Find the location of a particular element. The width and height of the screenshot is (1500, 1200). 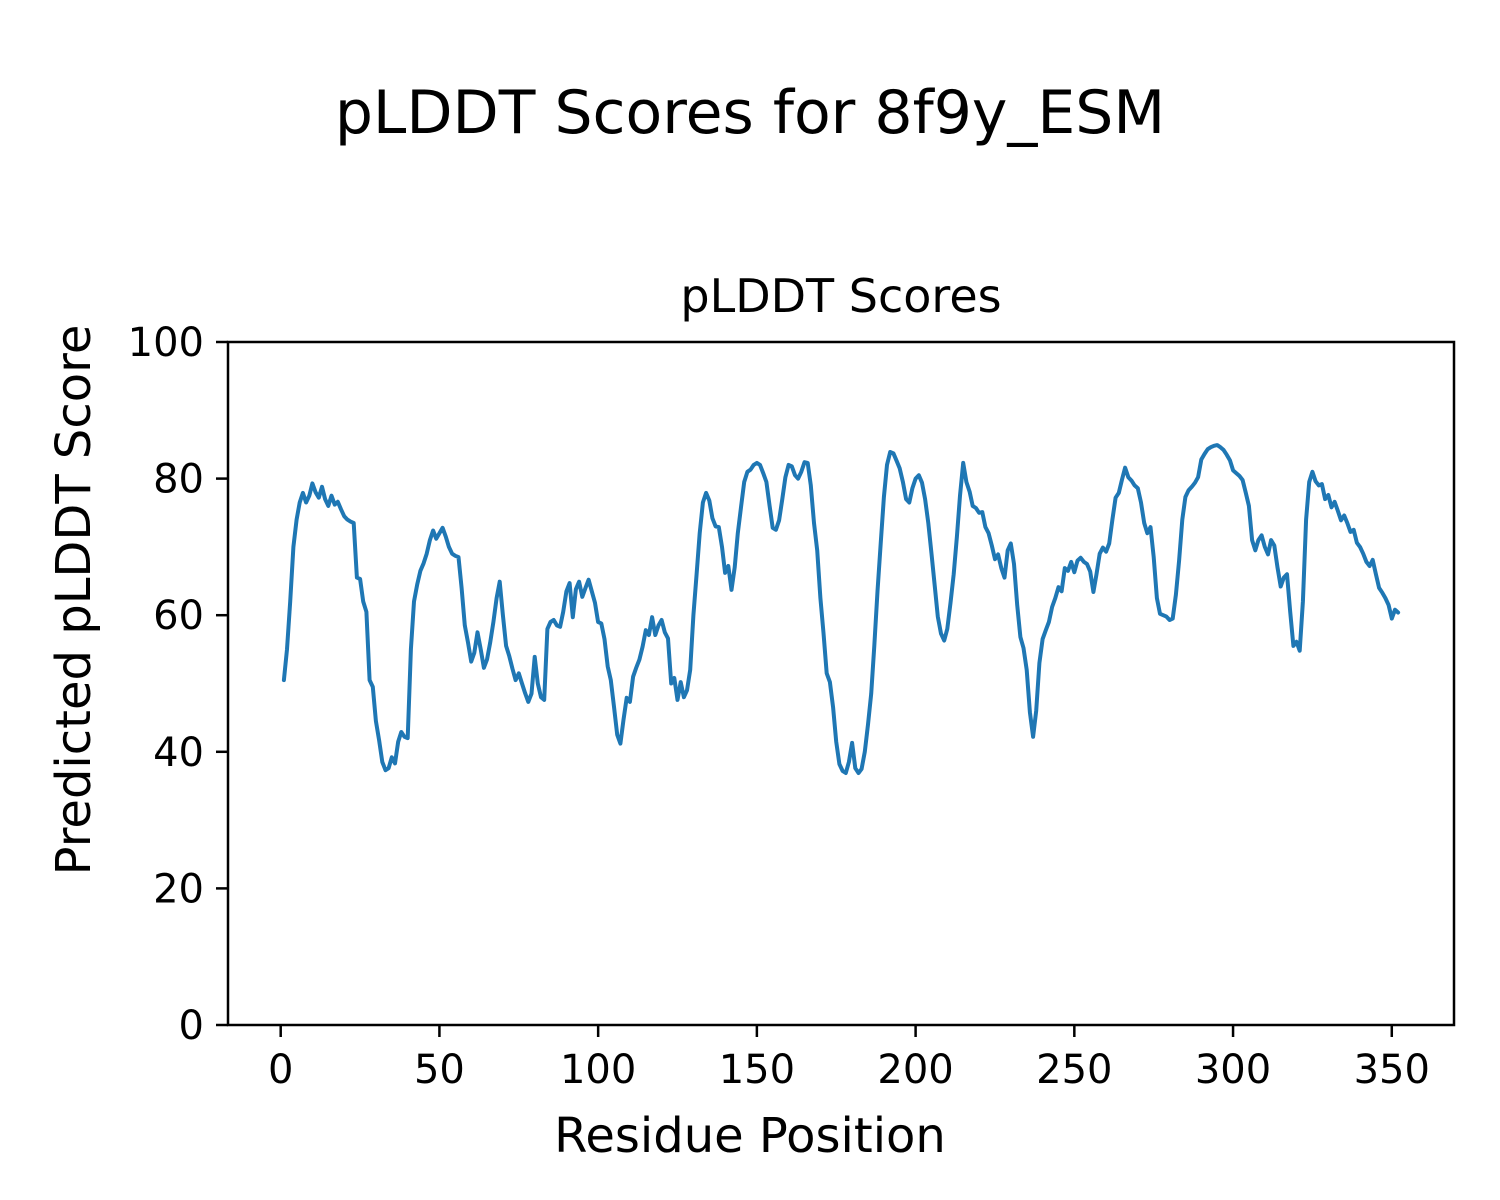

y-tick-label: 20 is located at coordinates (178, 889).